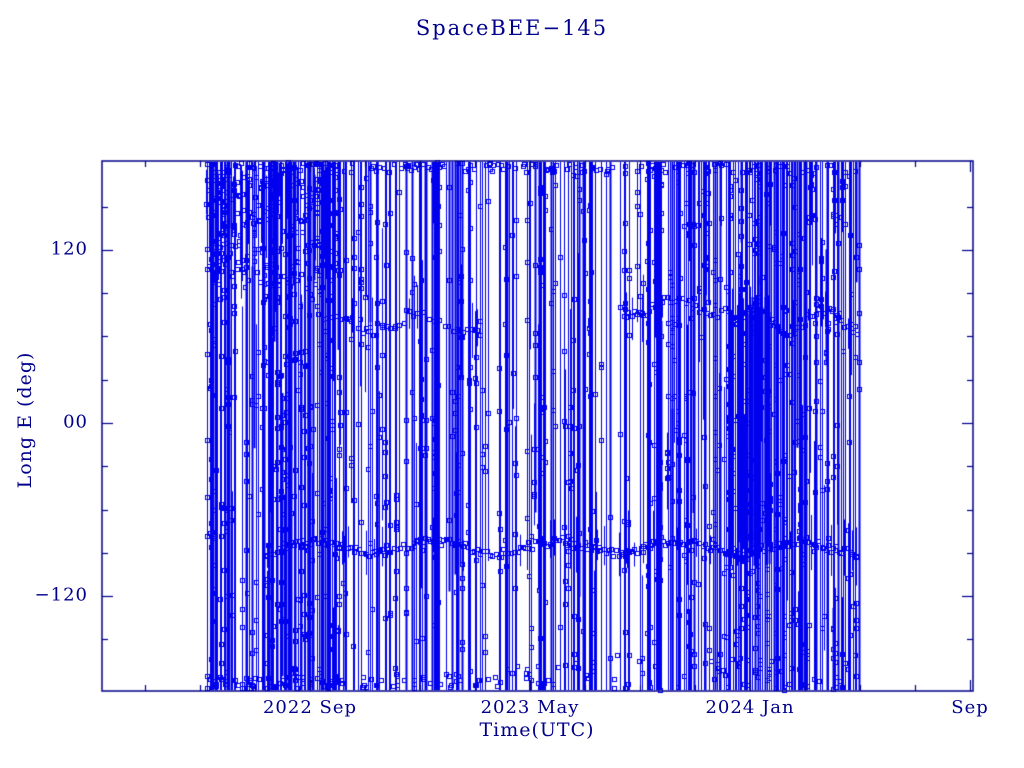  I want to click on y-tick-label-00: 00, so click(75, 422).